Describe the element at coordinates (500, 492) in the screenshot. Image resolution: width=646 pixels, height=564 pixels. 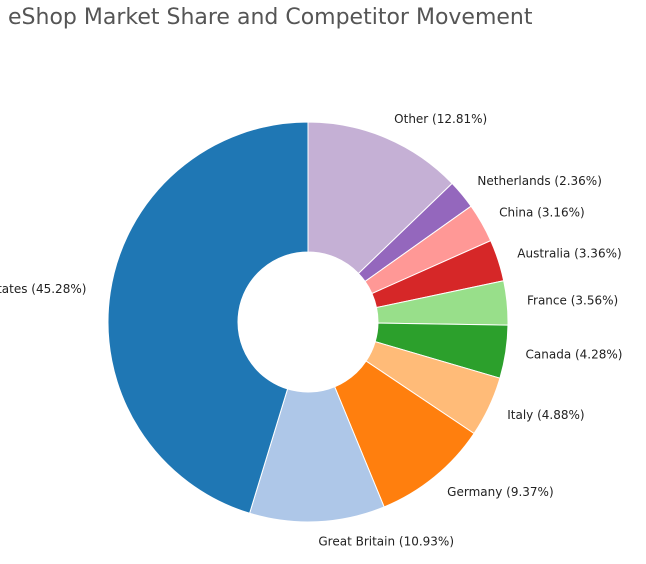
I see `slice-label: Germany (9.37%)` at that location.